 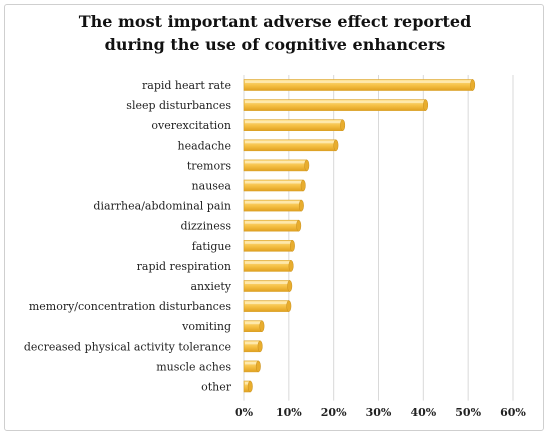 What do you see at coordinates (186, 85) in the screenshot?
I see `category-label: rapid heart rate` at bounding box center [186, 85].